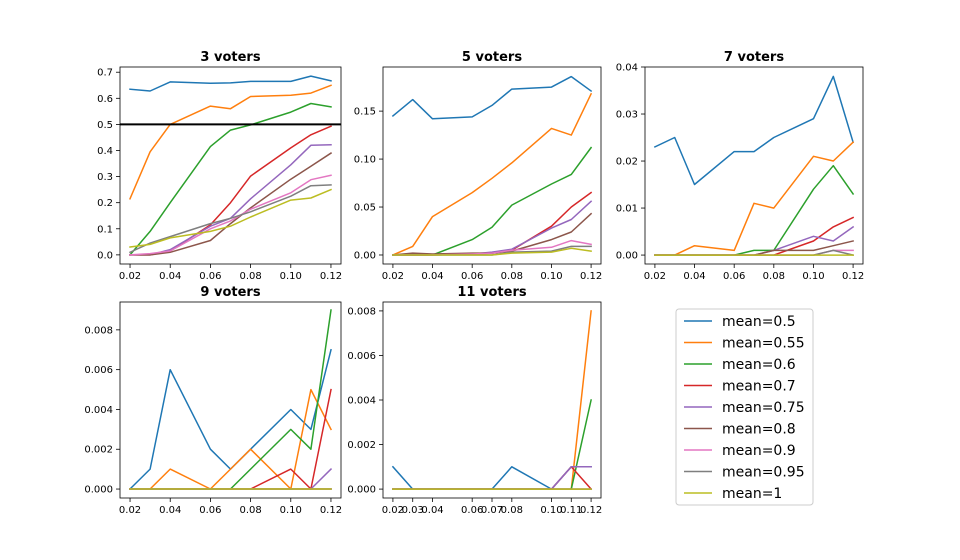 Image resolution: width=960 pixels, height=560 pixels. Describe the element at coordinates (365, 112) in the screenshot. I see `y-tick-label: 0.15` at that location.